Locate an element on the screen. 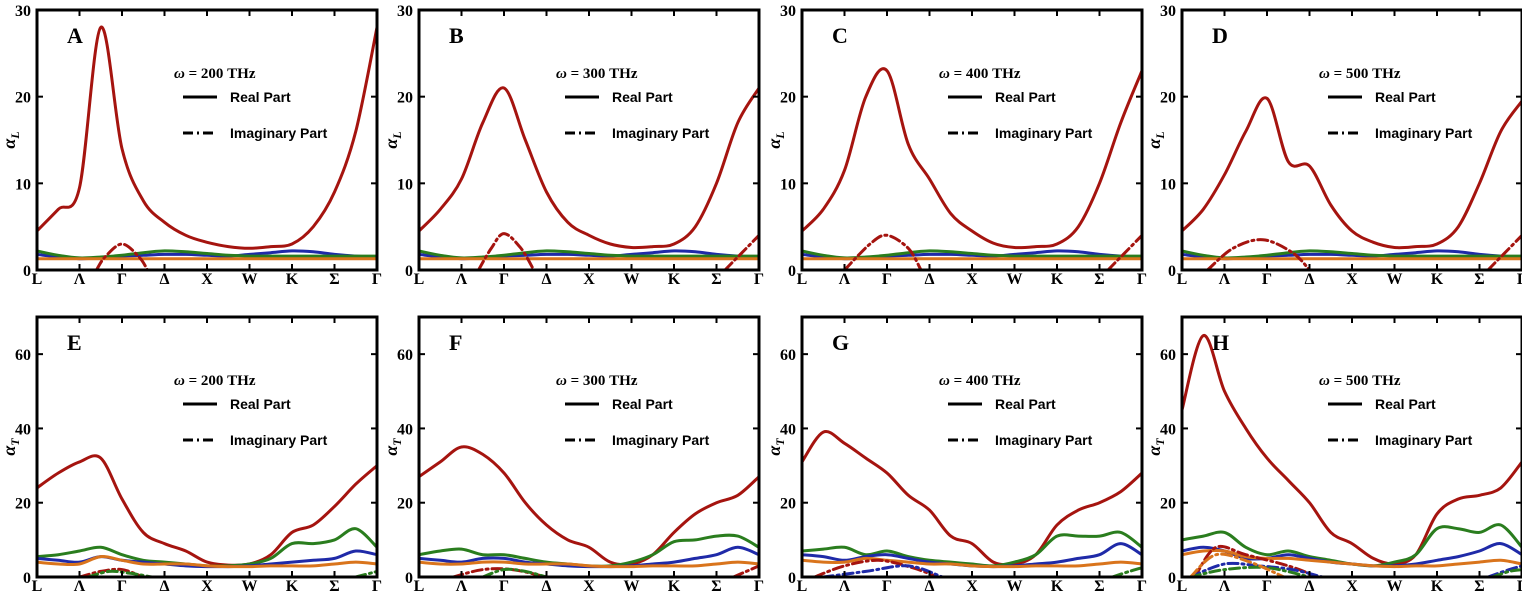 Image resolution: width=1522 pixels, height=601 pixels. y-axis-label: αT is located at coordinates (1155, 447).